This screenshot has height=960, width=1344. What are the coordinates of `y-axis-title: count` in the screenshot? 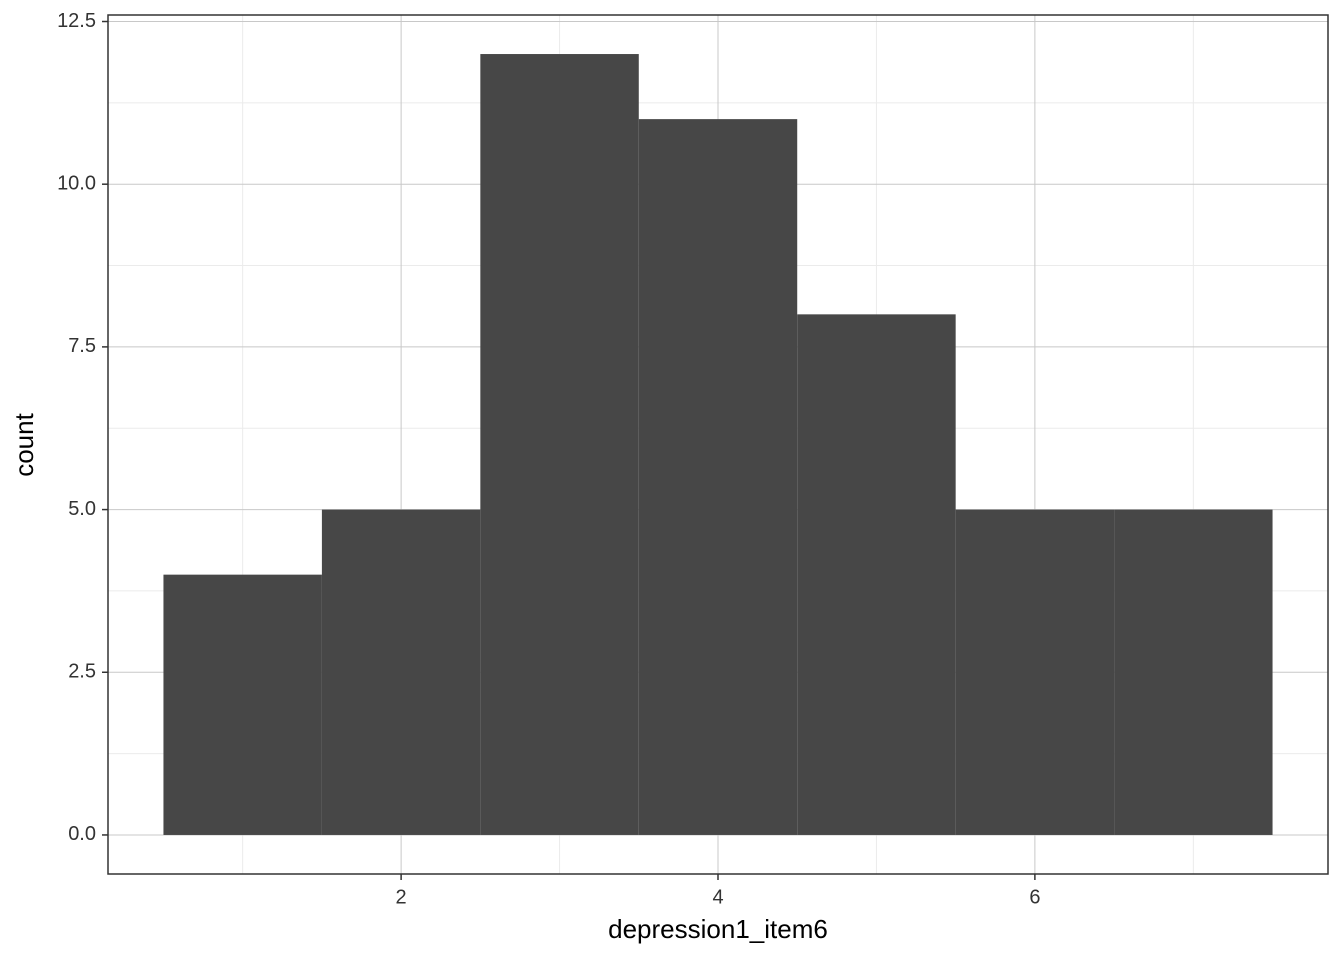 It's located at (24, 444).